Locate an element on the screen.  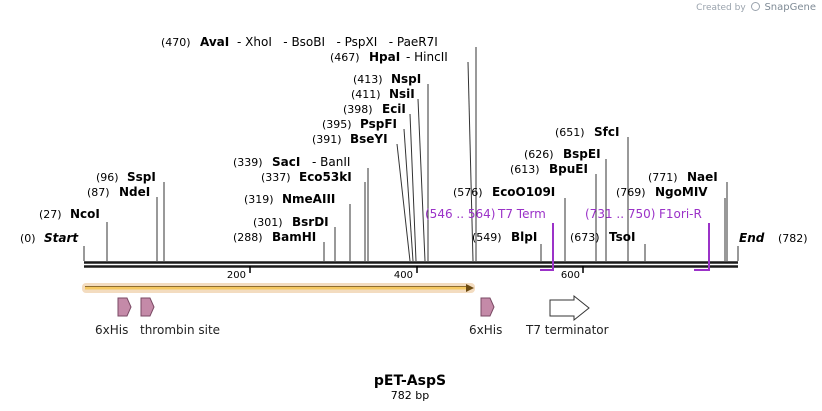
tick-label: 600 is located at coordinates (570, 275).